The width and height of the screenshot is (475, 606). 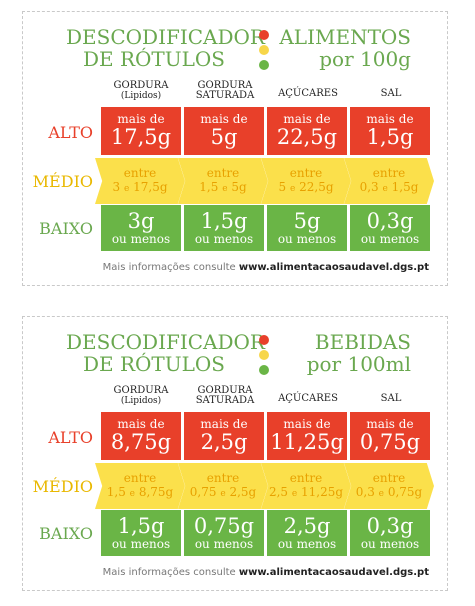 I want to click on food-high-satfat-cell: mais de 5g, so click(x=224, y=131).